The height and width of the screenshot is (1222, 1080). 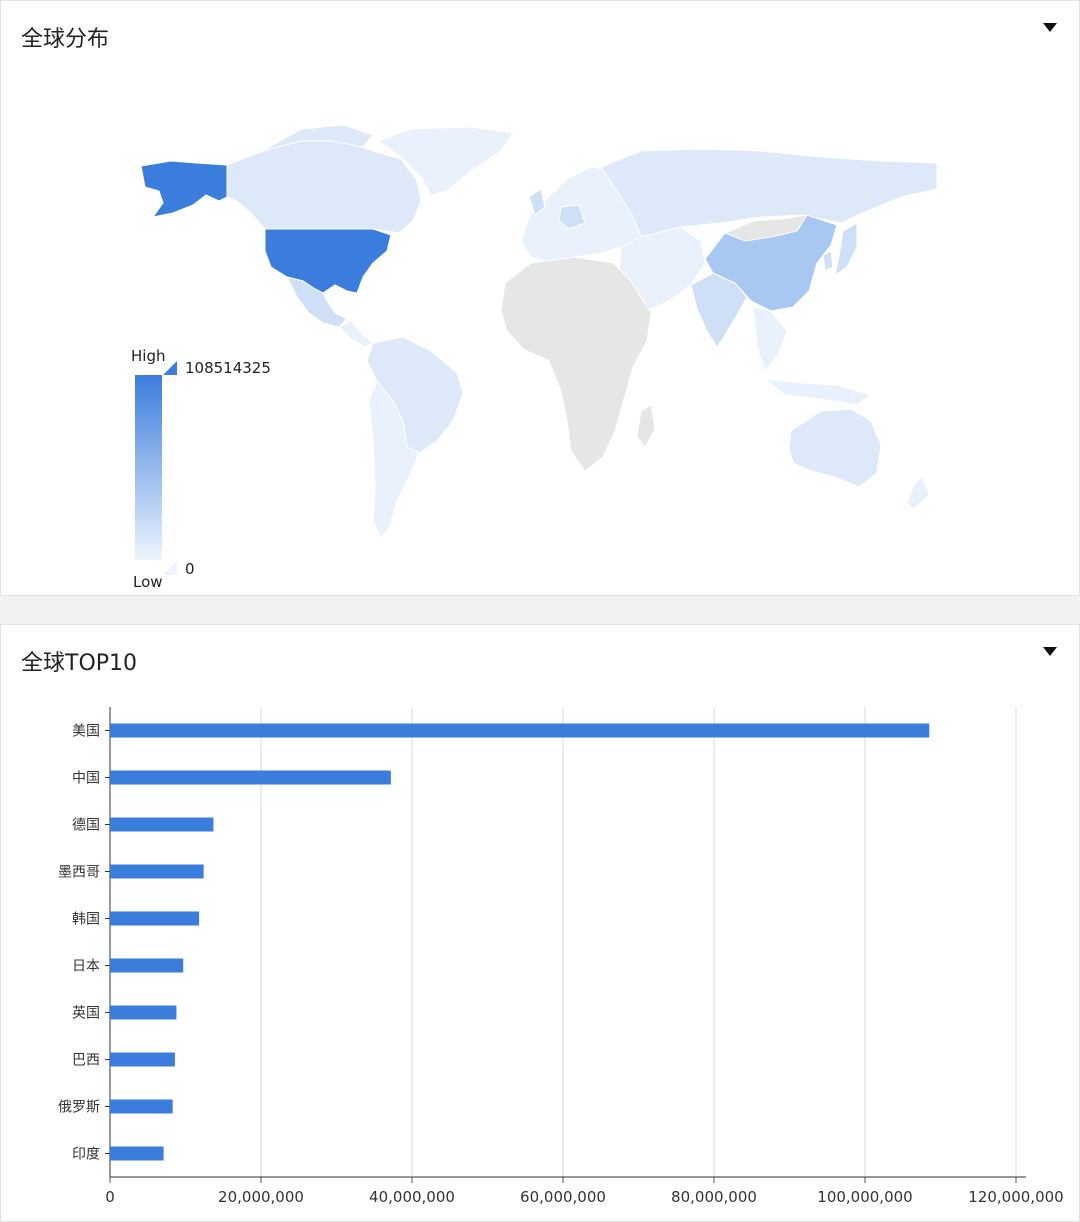 I want to click on y-tick-label: 韩国, so click(x=86, y=920).